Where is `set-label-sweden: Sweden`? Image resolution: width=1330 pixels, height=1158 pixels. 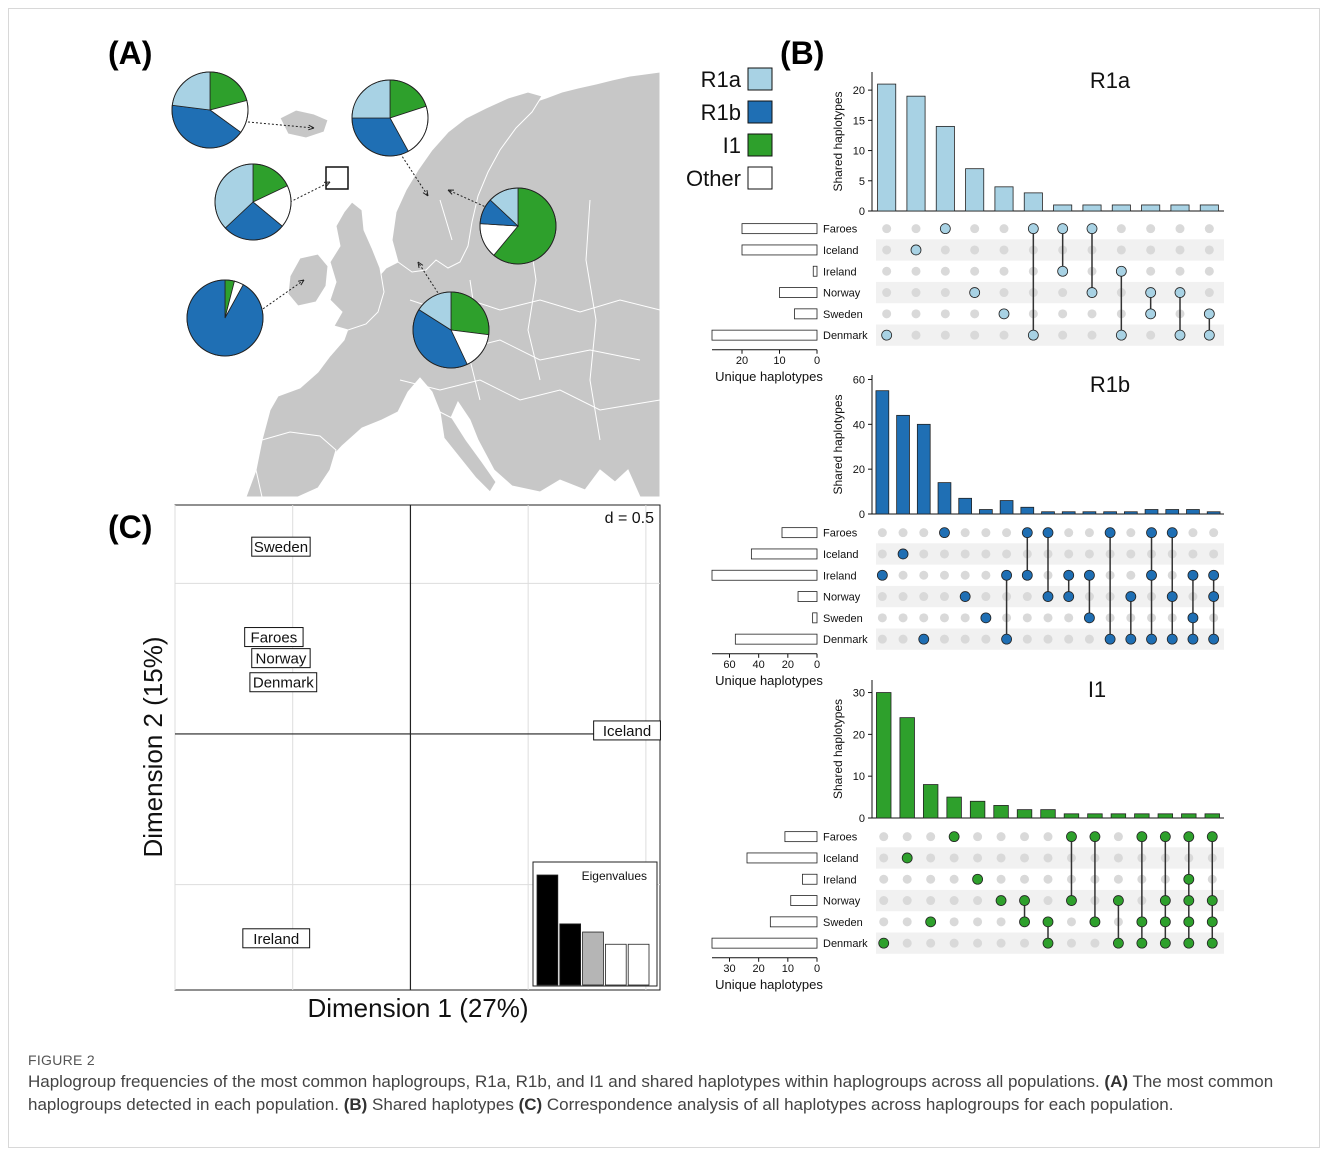
set-label-sweden: Sweden is located at coordinates (843, 619).